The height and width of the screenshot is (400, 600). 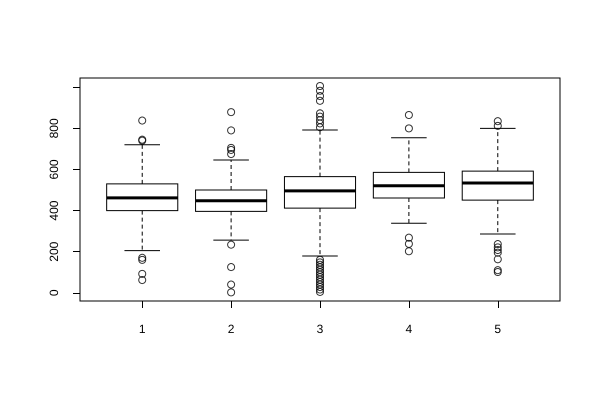 What do you see at coordinates (54, 251) in the screenshot?
I see `y-tick-label: 200` at bounding box center [54, 251].